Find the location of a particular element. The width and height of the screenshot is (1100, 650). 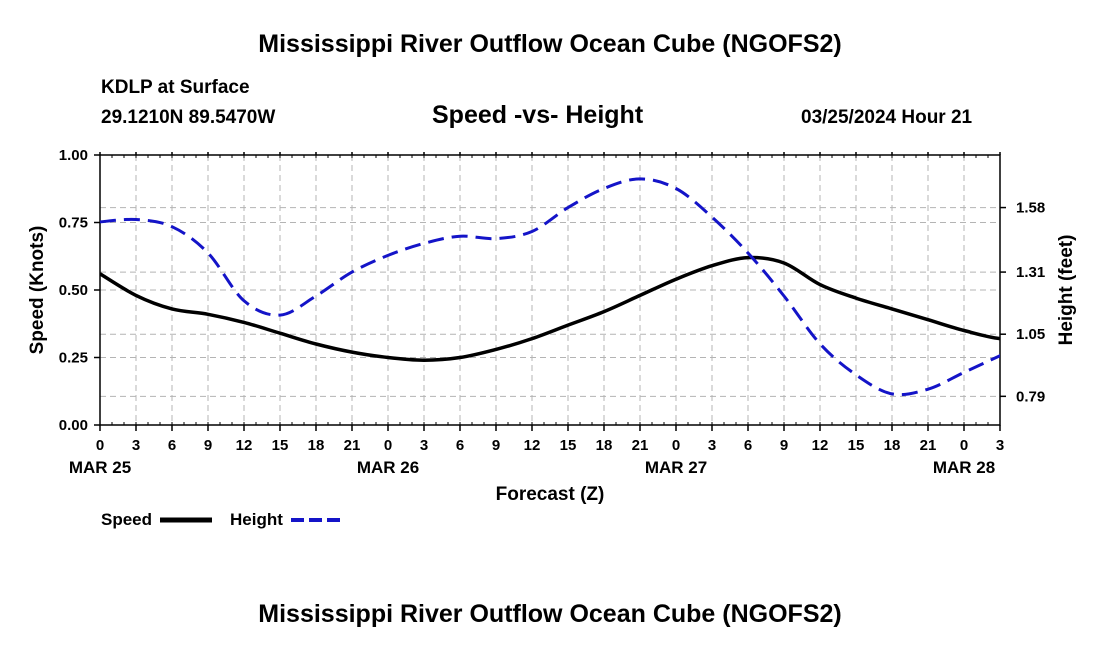

legend-speed-label: Speed is located at coordinates (126, 519).